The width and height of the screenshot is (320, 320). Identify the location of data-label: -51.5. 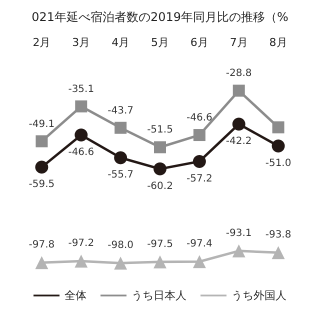
(160, 130).